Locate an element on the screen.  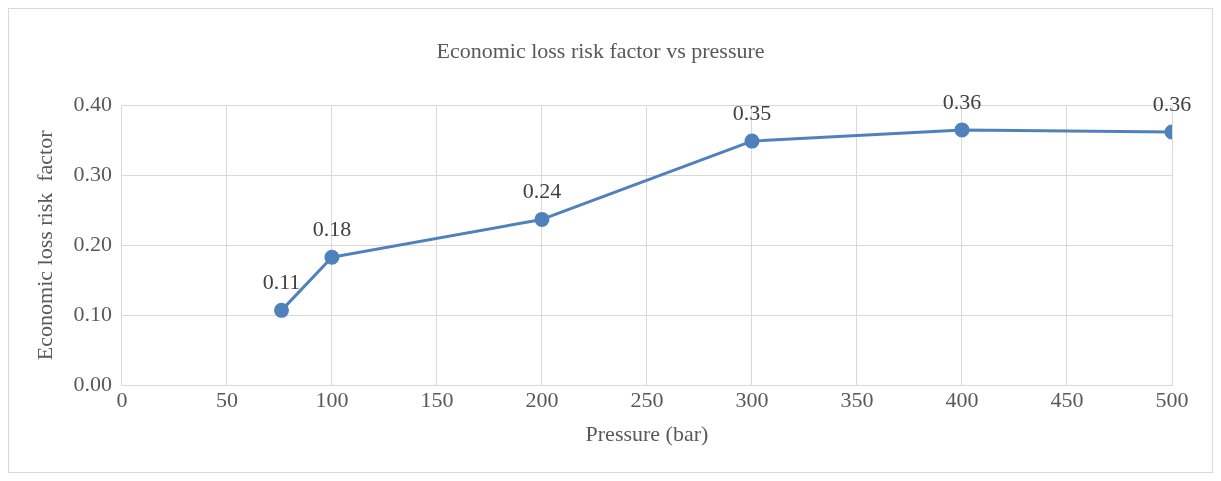
y-tick-label: 0.00 is located at coordinates (92, 383).